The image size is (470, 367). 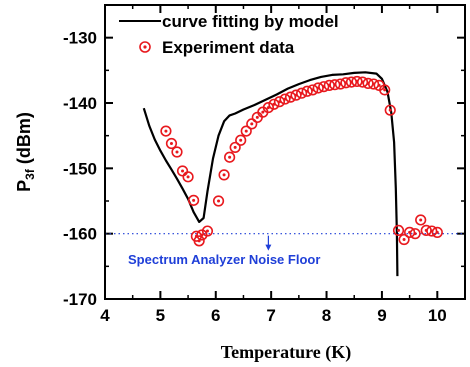 What do you see at coordinates (80, 38) in the screenshot?
I see `y-tick-label: -130` at bounding box center [80, 38].